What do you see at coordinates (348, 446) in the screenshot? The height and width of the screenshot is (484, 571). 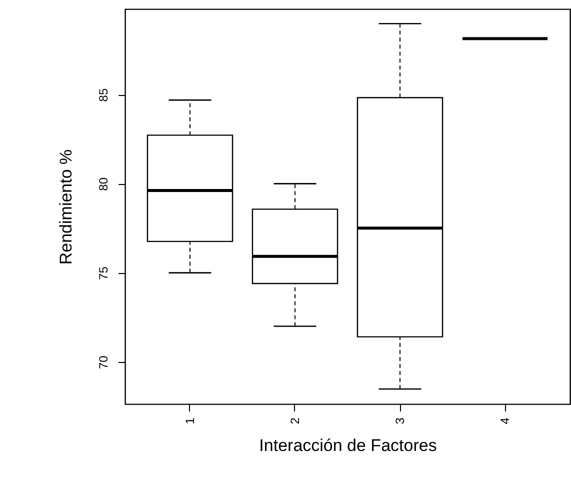 I see `x-axis-title: Interacción de Factores` at bounding box center [348, 446].